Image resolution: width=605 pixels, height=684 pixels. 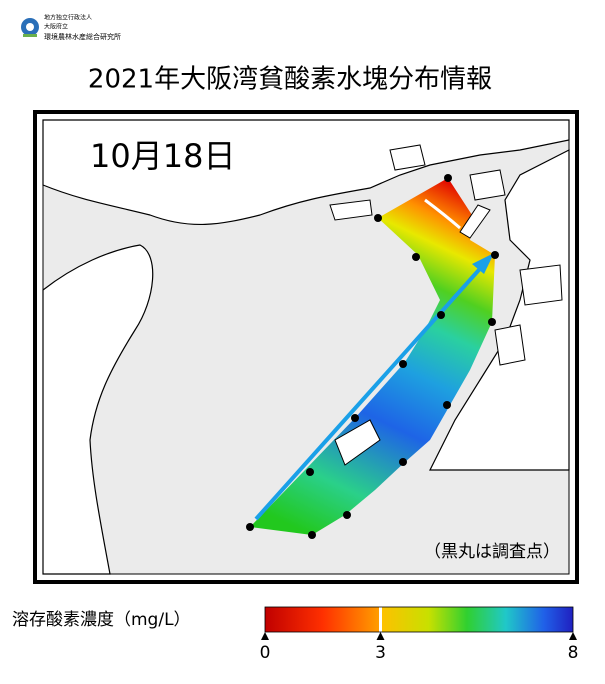 I want to click on note: （黒丸は調査点）, so click(x=492, y=552).